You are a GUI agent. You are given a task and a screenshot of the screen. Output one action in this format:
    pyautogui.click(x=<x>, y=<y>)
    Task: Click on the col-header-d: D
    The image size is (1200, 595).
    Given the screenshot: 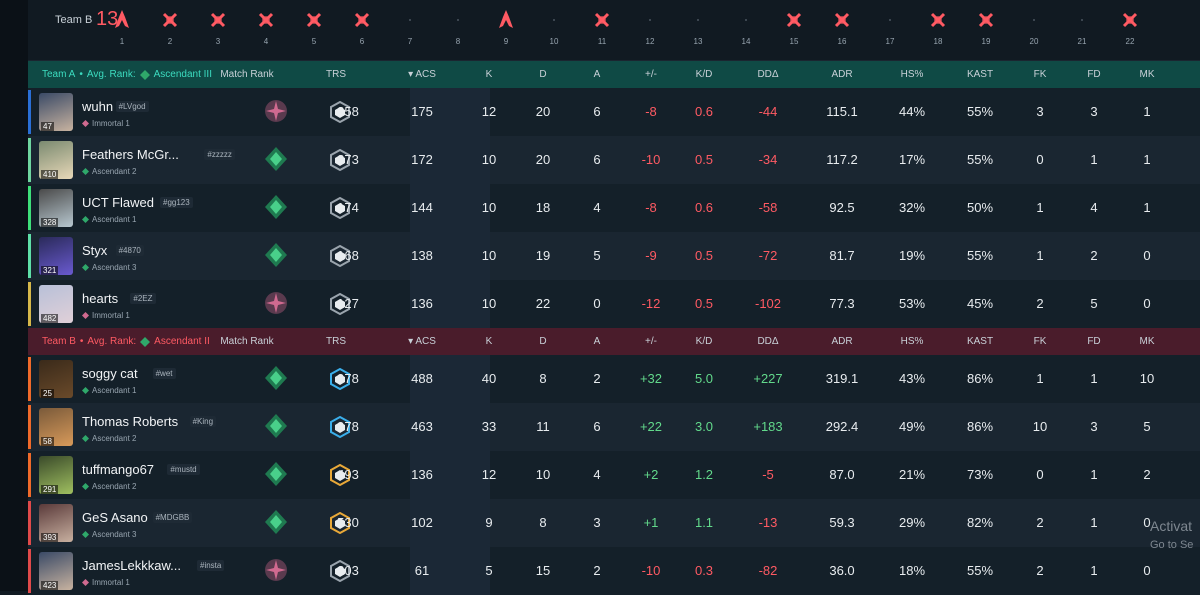 What is the action you would take?
    pyautogui.click(x=543, y=74)
    